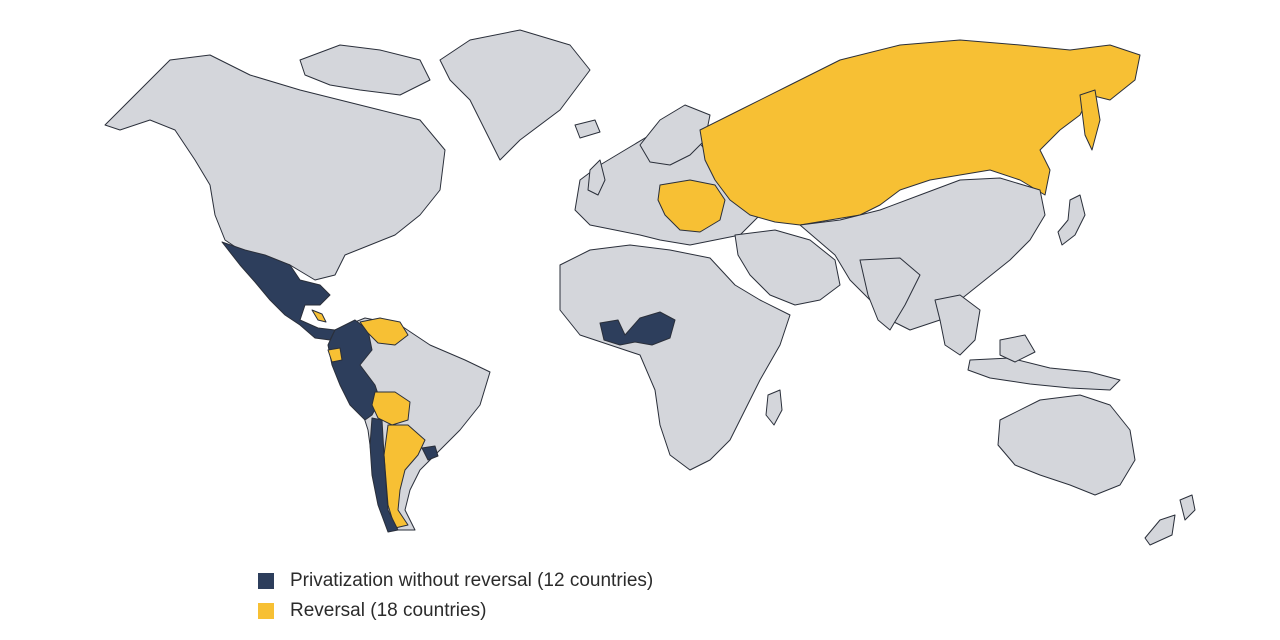 The width and height of the screenshot is (1280, 640). Describe the element at coordinates (890, 294) in the screenshot. I see `india` at that location.